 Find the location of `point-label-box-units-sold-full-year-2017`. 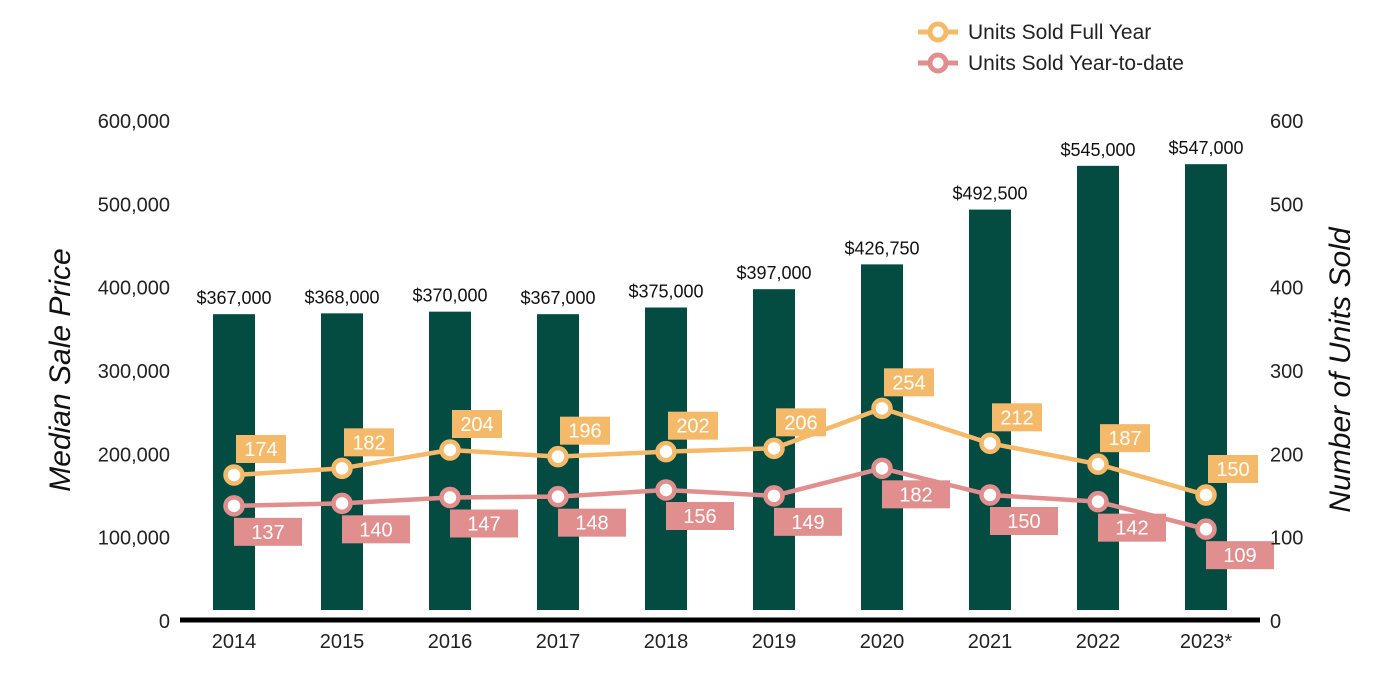

point-label-box-units-sold-full-year-2017 is located at coordinates (585, 430).